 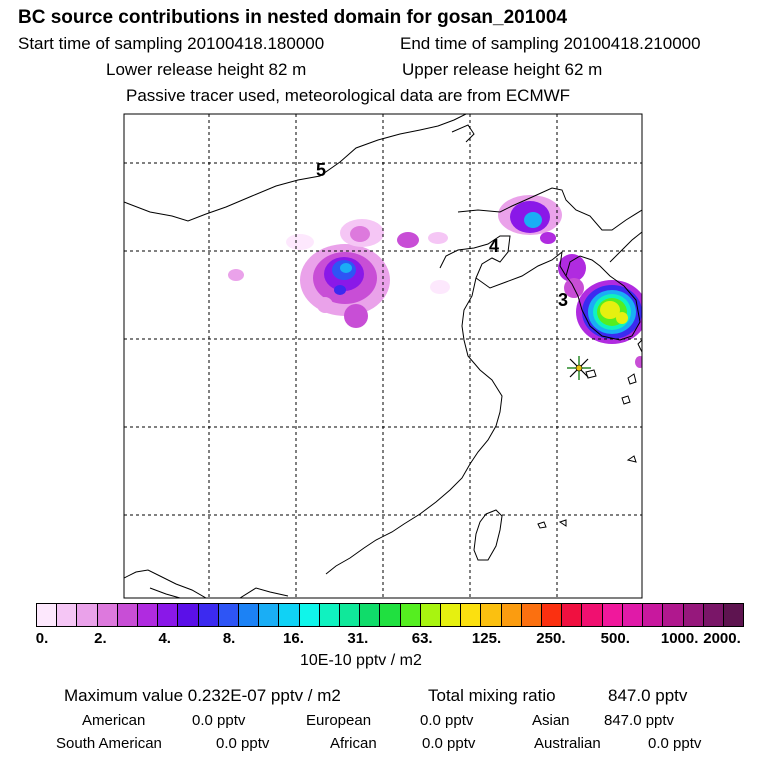 What do you see at coordinates (206, 69) in the screenshot?
I see `lower-release-height: Lower release height 82 m` at bounding box center [206, 69].